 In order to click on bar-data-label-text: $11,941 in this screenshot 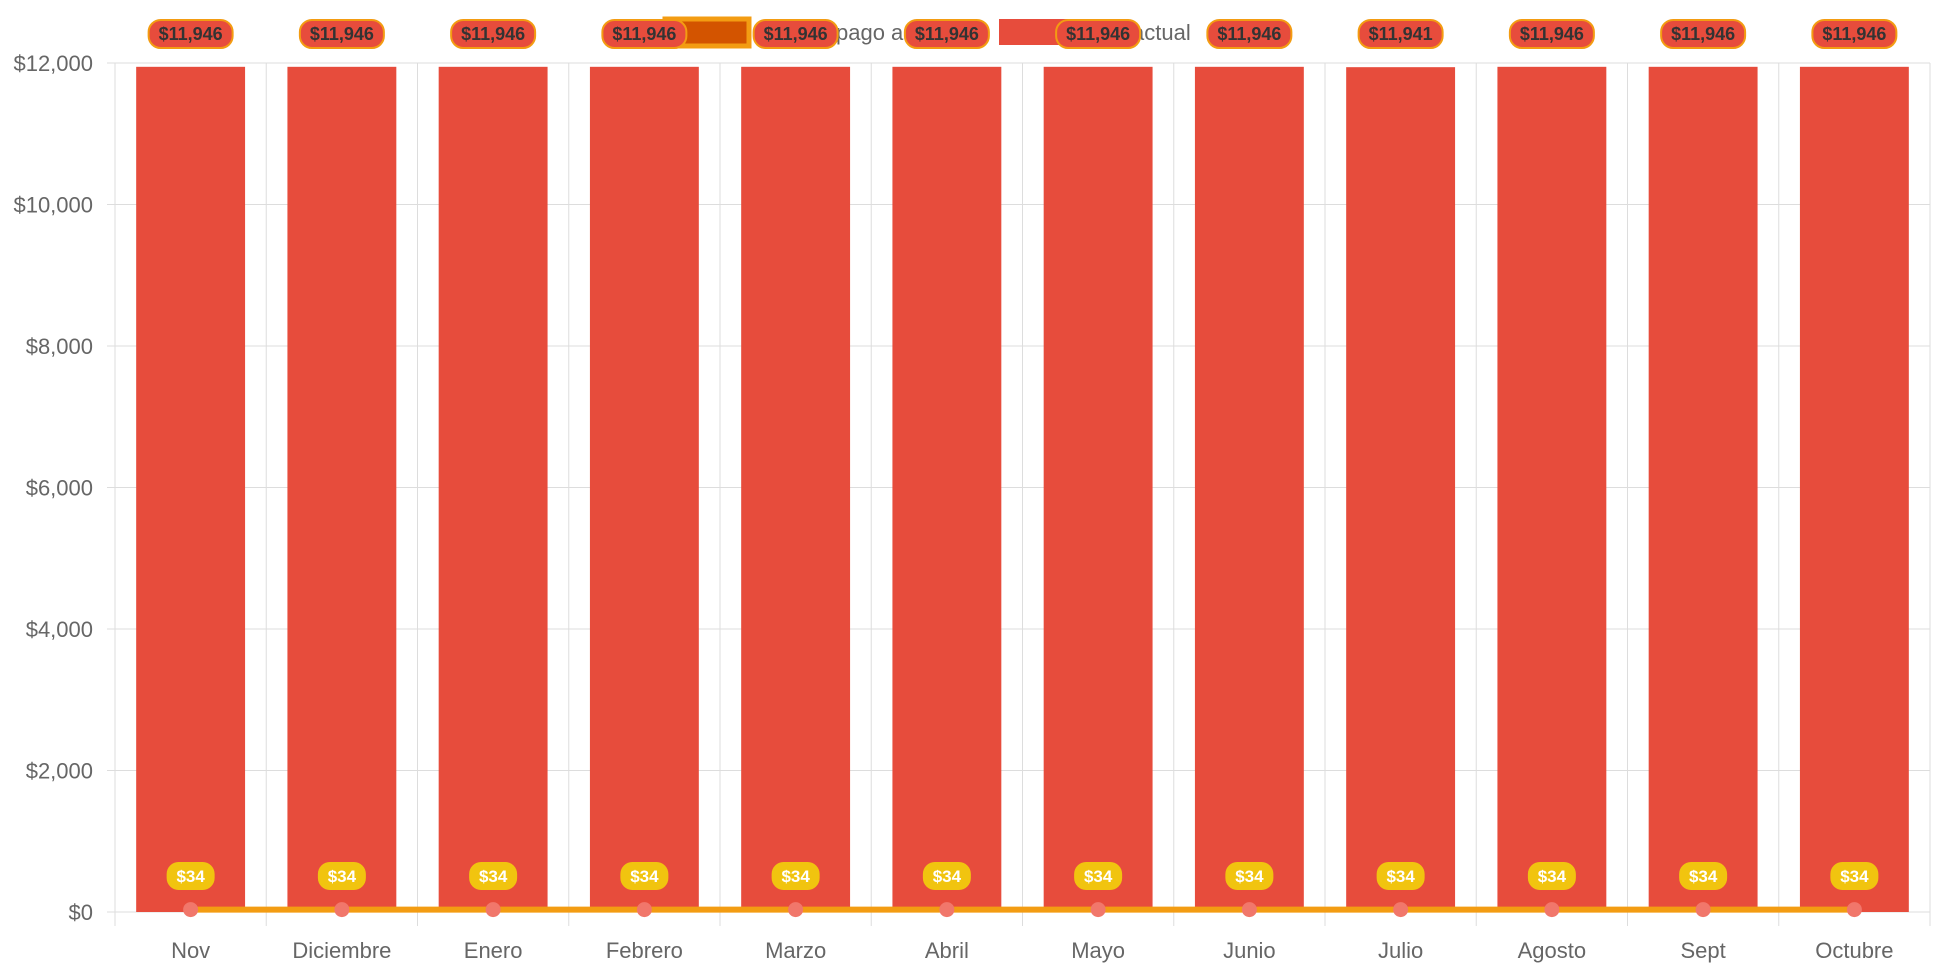, I will do `click(1401, 34)`.